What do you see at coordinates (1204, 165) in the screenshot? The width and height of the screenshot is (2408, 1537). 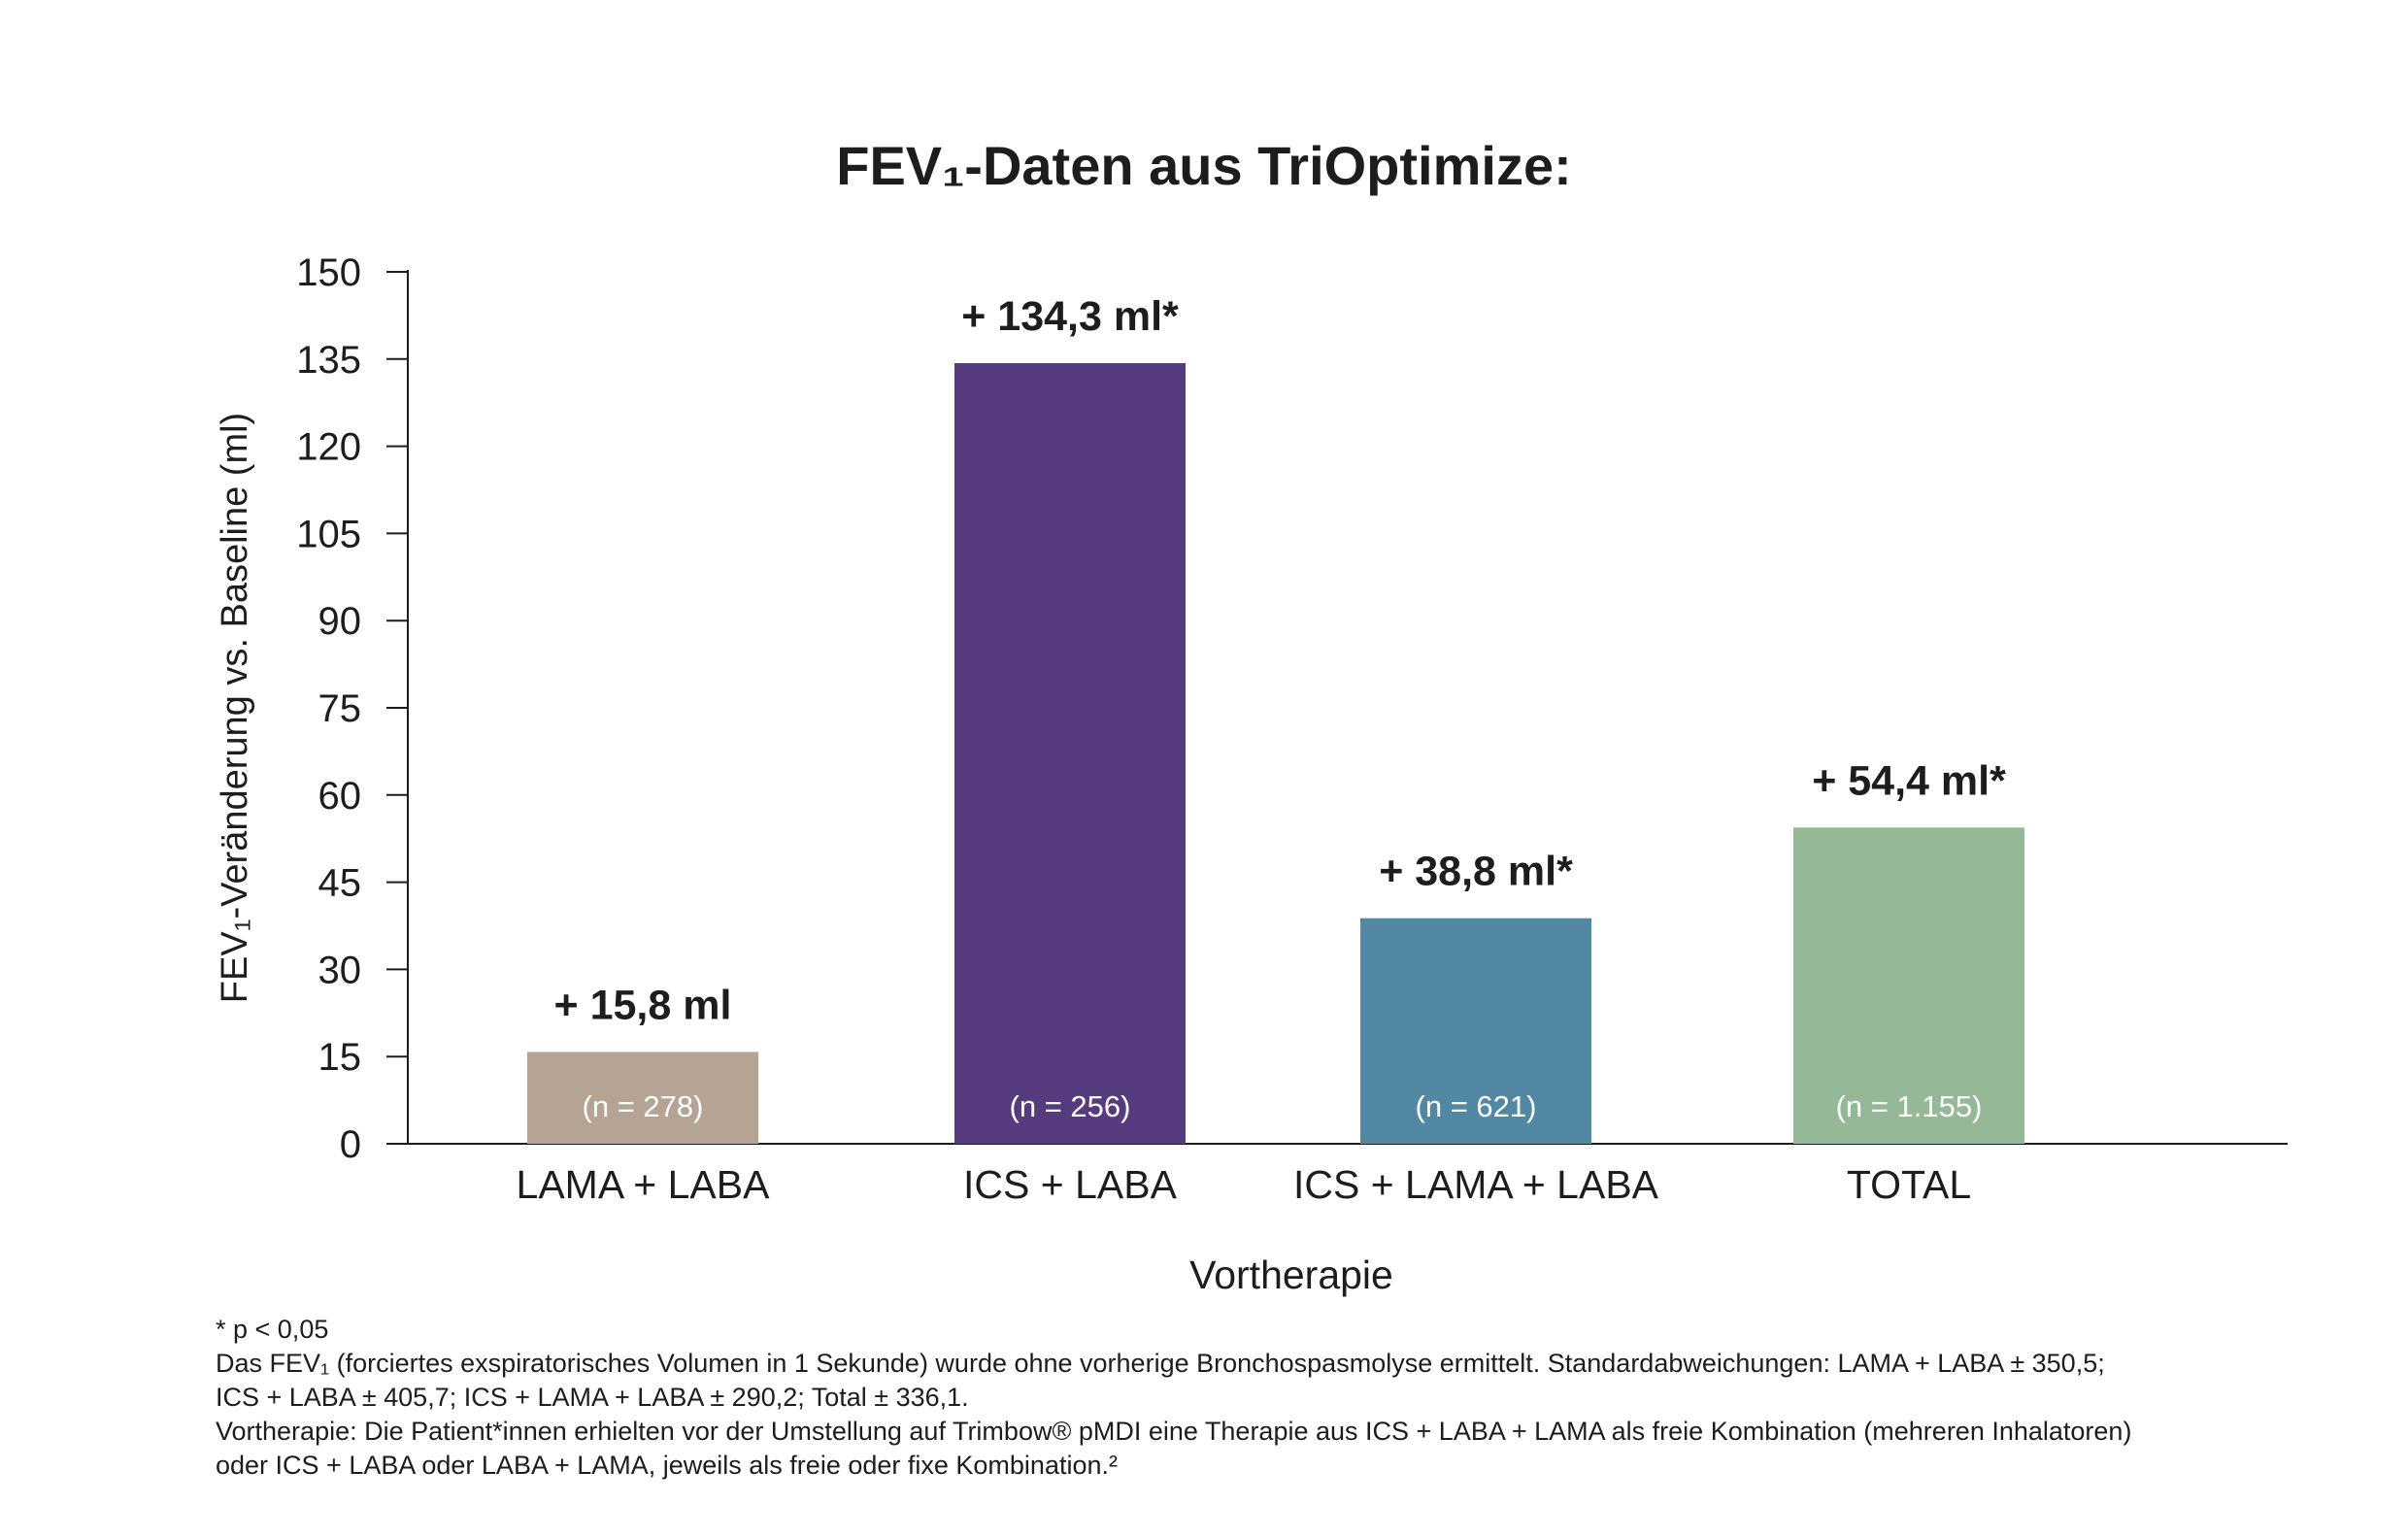 I see `chart-title: FEV₁-Daten aus TriOptimize:` at bounding box center [1204, 165].